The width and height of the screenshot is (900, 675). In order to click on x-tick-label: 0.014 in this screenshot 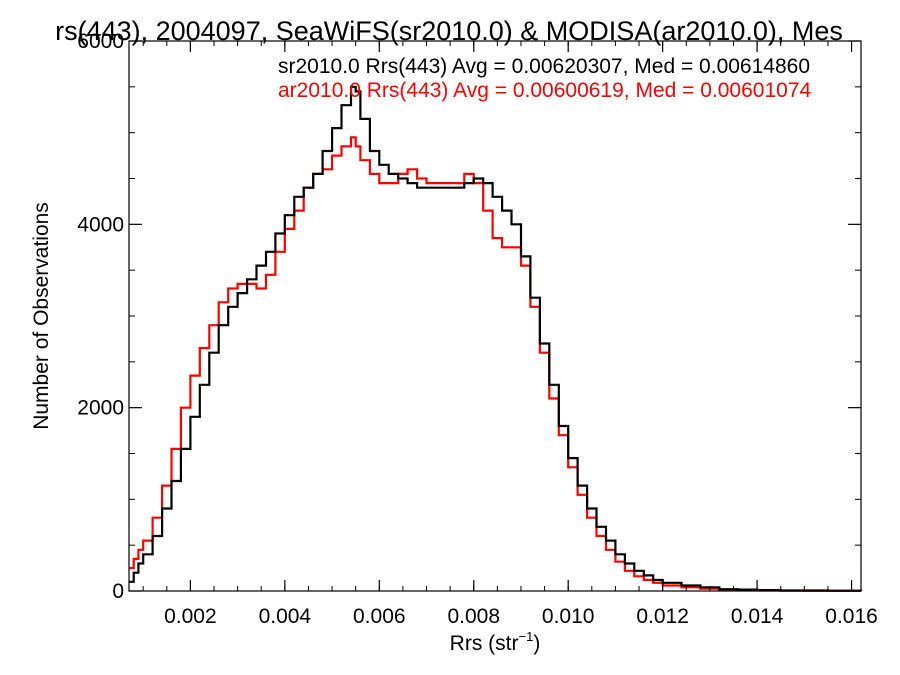, I will do `click(757, 616)`.